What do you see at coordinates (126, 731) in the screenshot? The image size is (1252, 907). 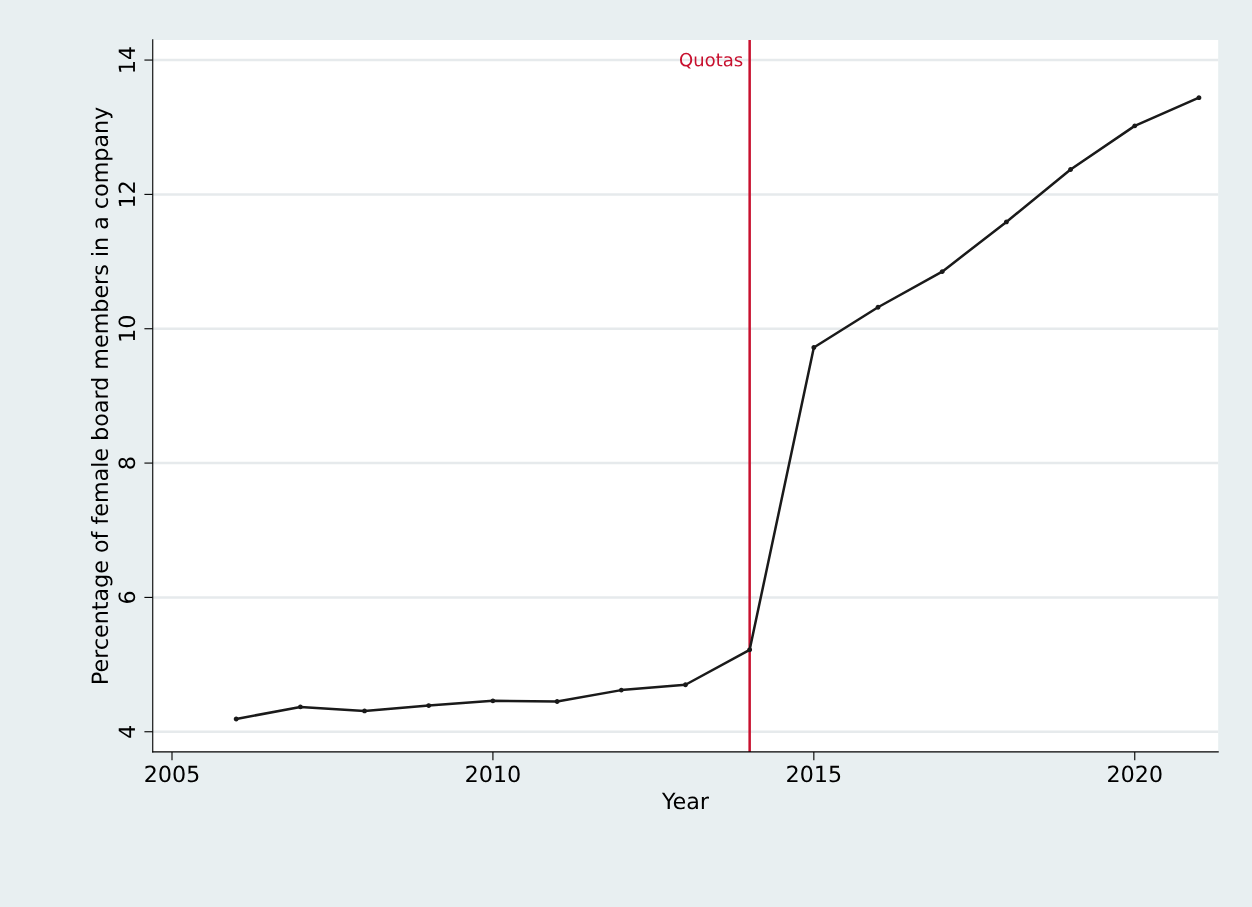 I see `y-tick-label: 4` at bounding box center [126, 731].